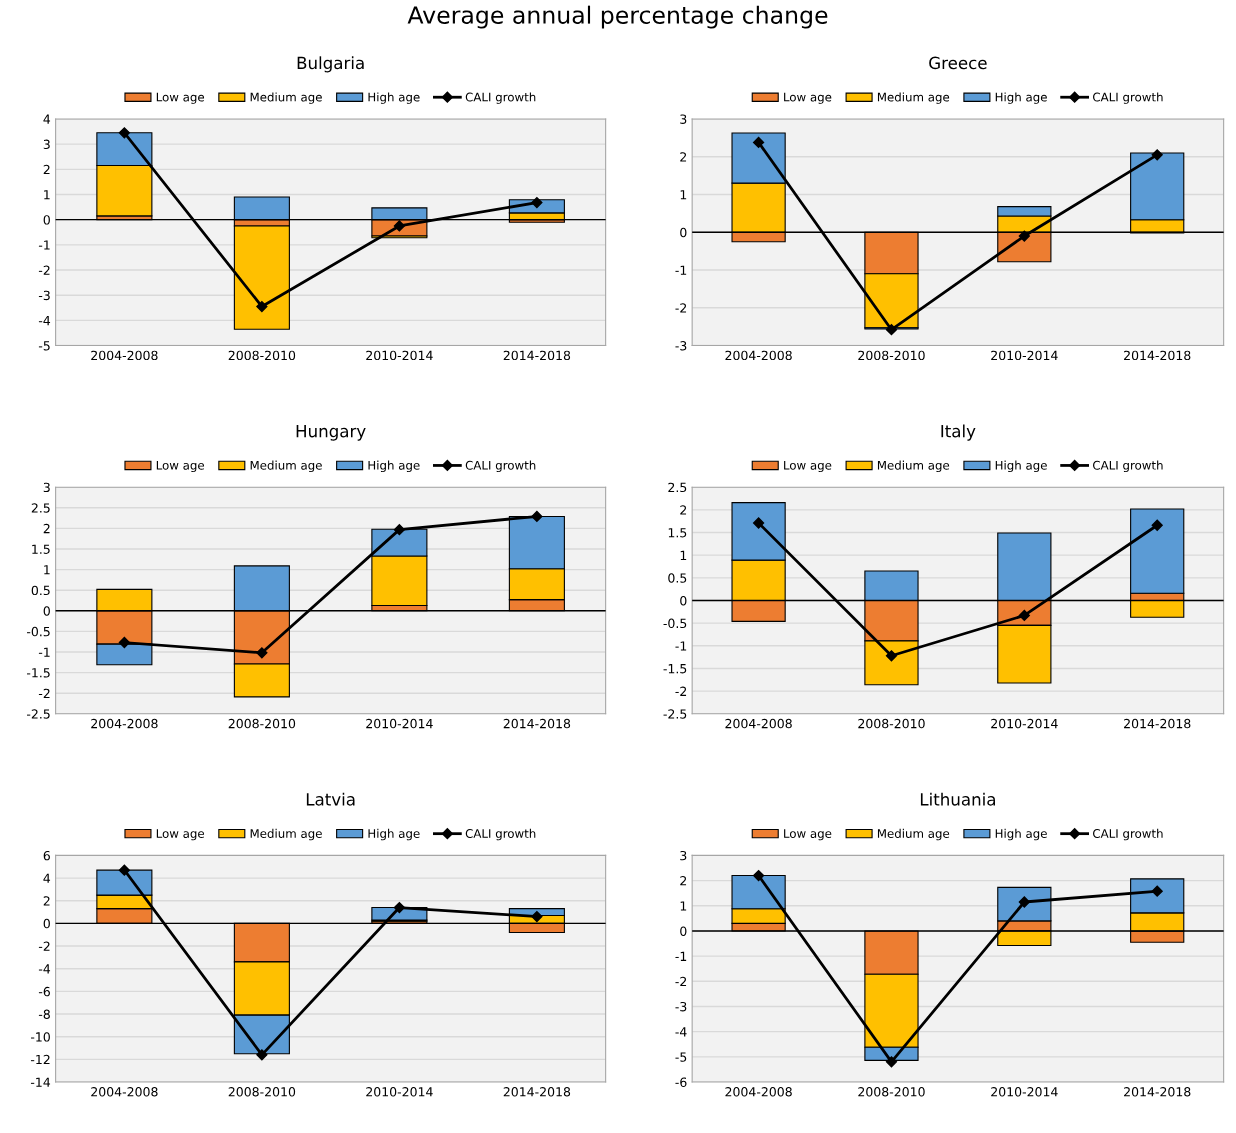  Describe the element at coordinates (331, 433) in the screenshot. I see `chart-title: Hungary` at that location.